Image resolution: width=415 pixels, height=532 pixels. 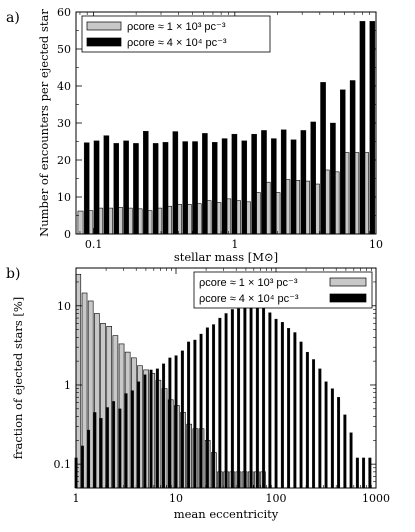 I want to click on panel-b-ytick-label: 1, so click(x=67, y=385).